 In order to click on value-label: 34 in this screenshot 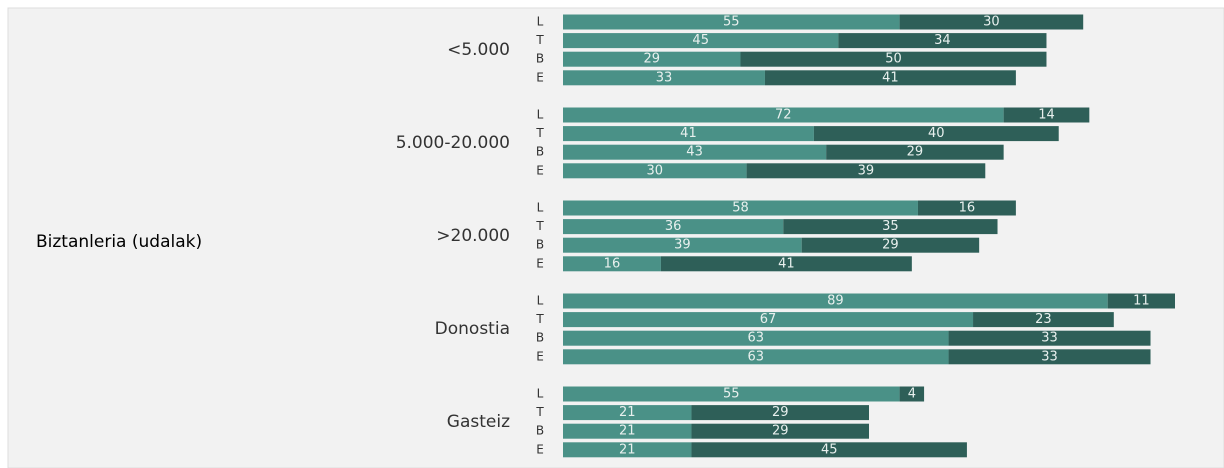, I will do `click(942, 40)`.